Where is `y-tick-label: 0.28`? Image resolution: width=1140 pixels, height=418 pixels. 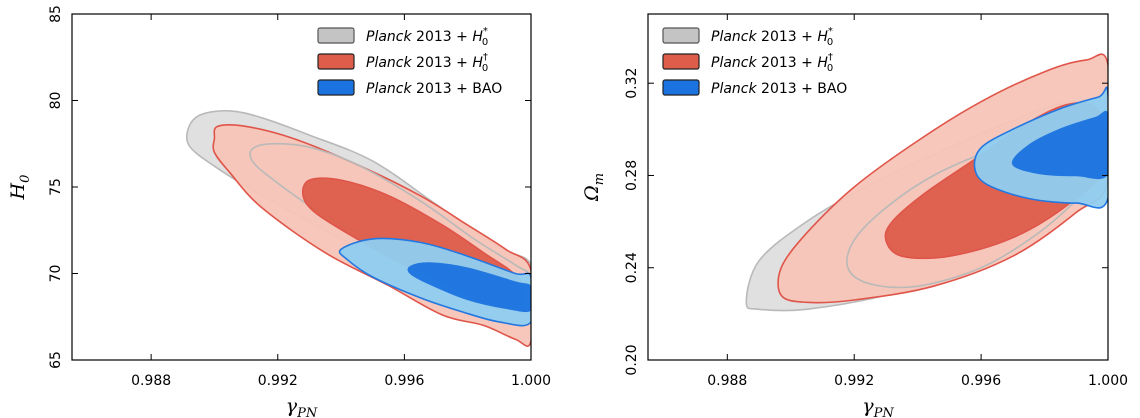
y-tick-label: 0.28 is located at coordinates (632, 175).